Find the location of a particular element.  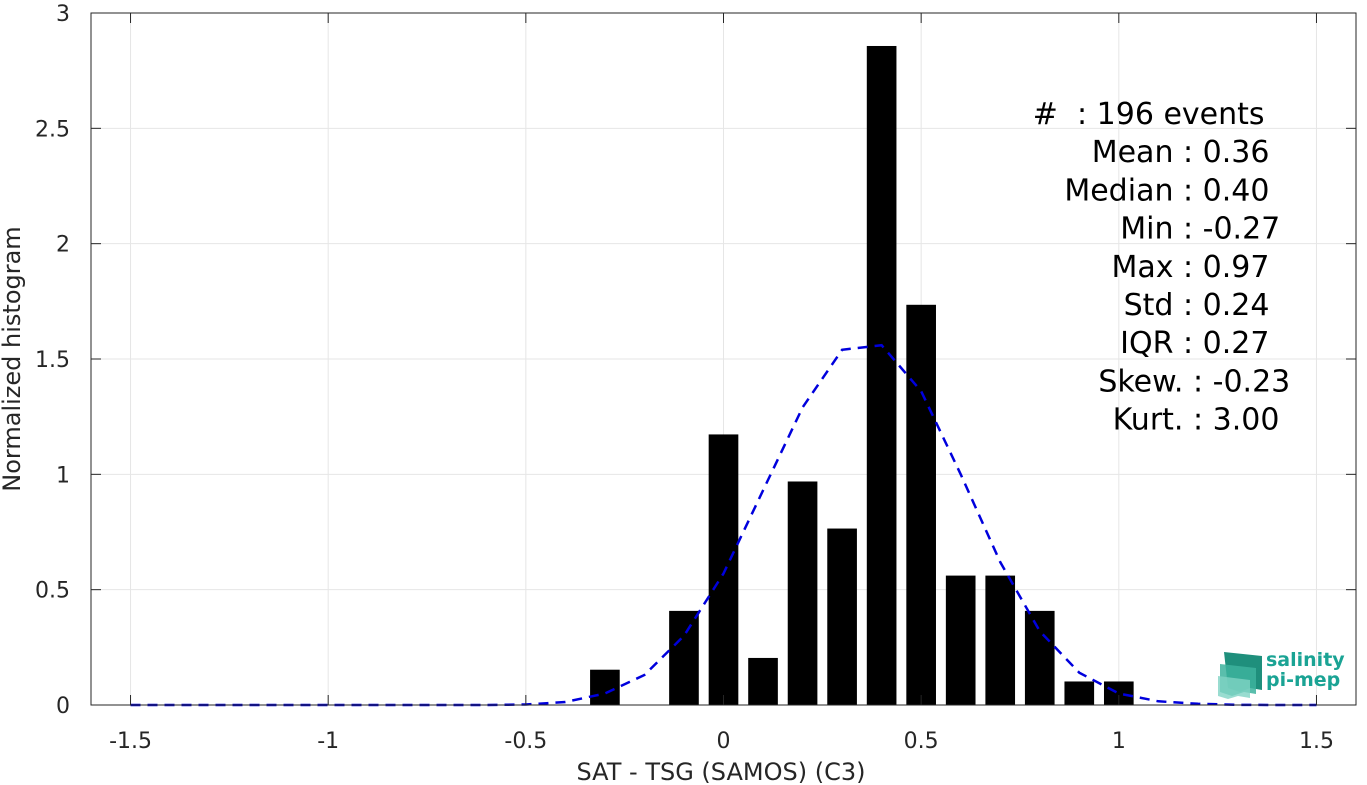

x-tick-label-4: 0.5 is located at coordinates (921, 741).